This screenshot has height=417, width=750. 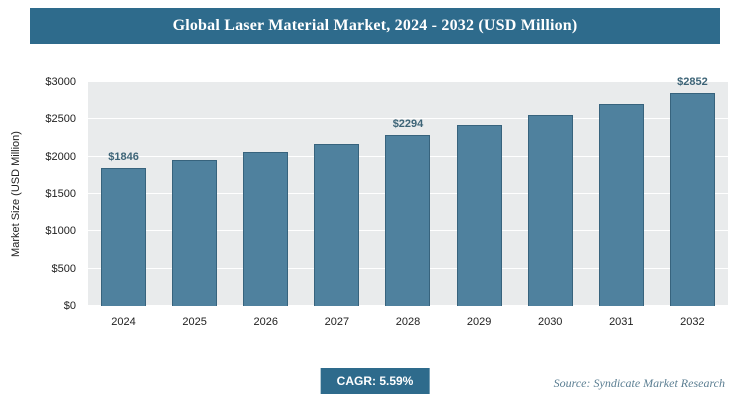 What do you see at coordinates (337, 322) in the screenshot?
I see `x-tick-label-2027: 2027` at bounding box center [337, 322].